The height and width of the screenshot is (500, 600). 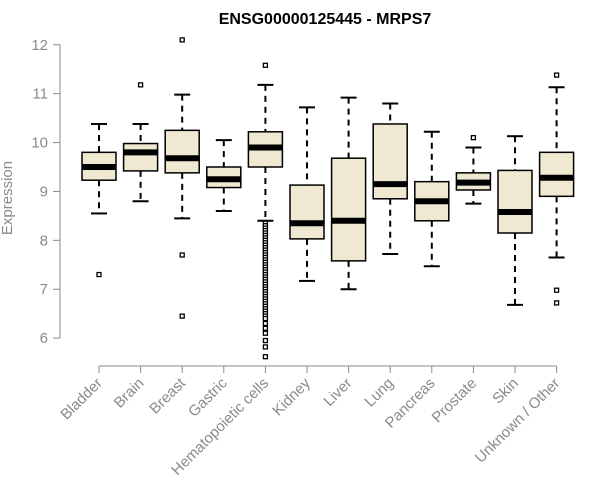 I want to click on box-lung, so click(x=390, y=179).